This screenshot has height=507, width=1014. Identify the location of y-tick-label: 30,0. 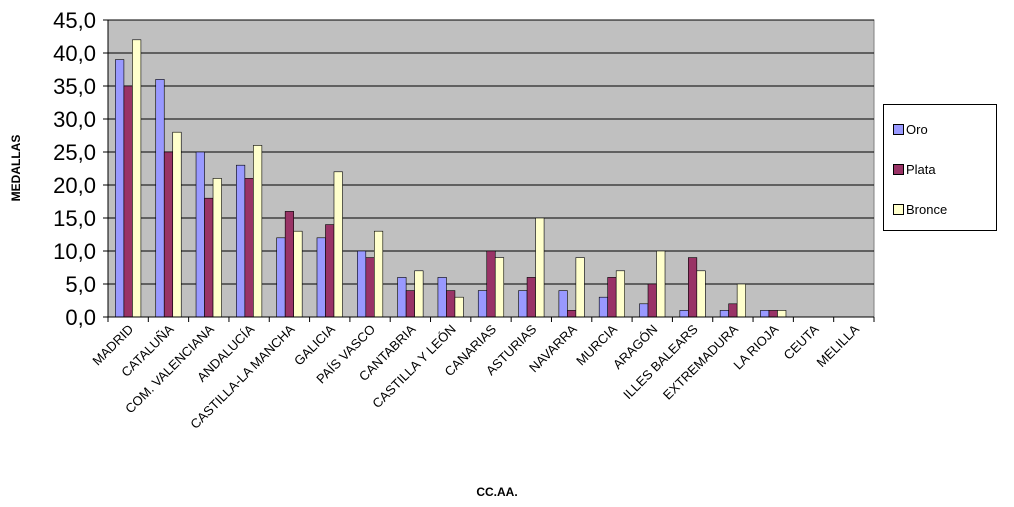
(74, 119).